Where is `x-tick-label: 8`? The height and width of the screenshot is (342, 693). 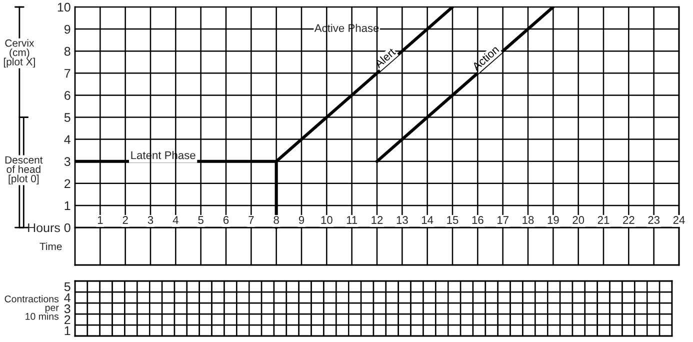
x-tick-label: 8 is located at coordinates (276, 220).